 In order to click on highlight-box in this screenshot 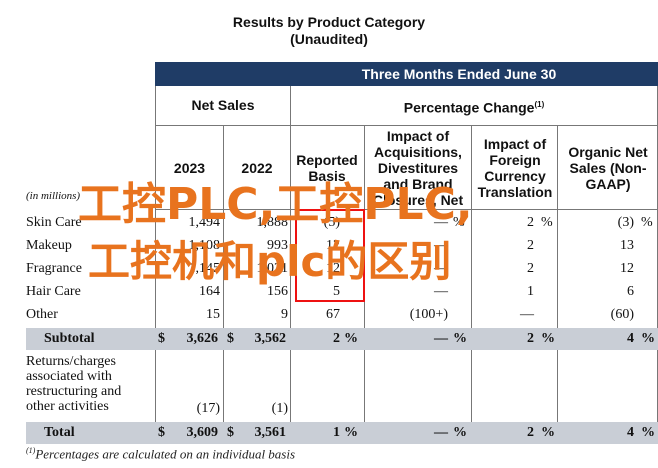, I will do `click(330, 255)`.